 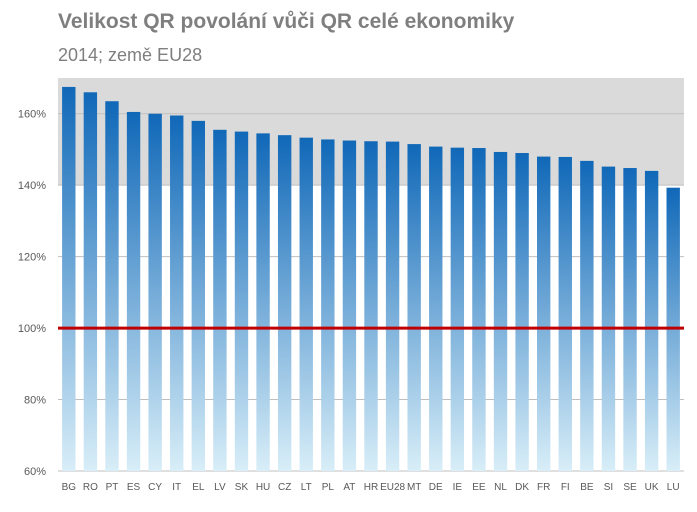 I want to click on x-tick-label: EE, so click(x=479, y=487).